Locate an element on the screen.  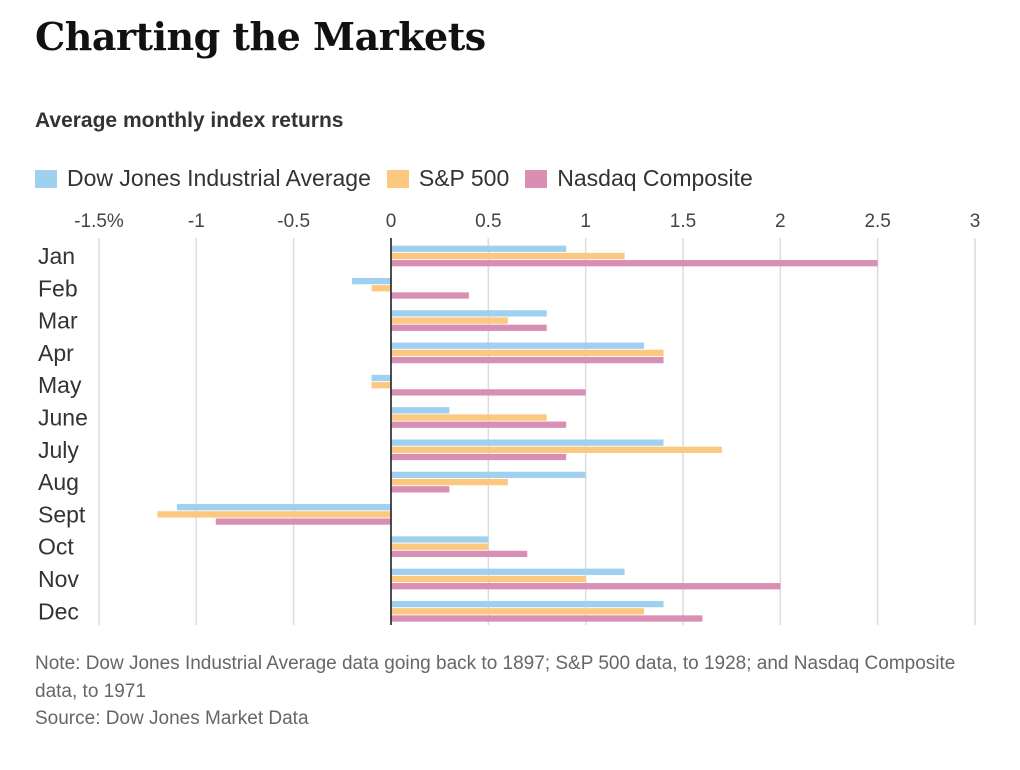
category-label: Feb is located at coordinates (58, 288).